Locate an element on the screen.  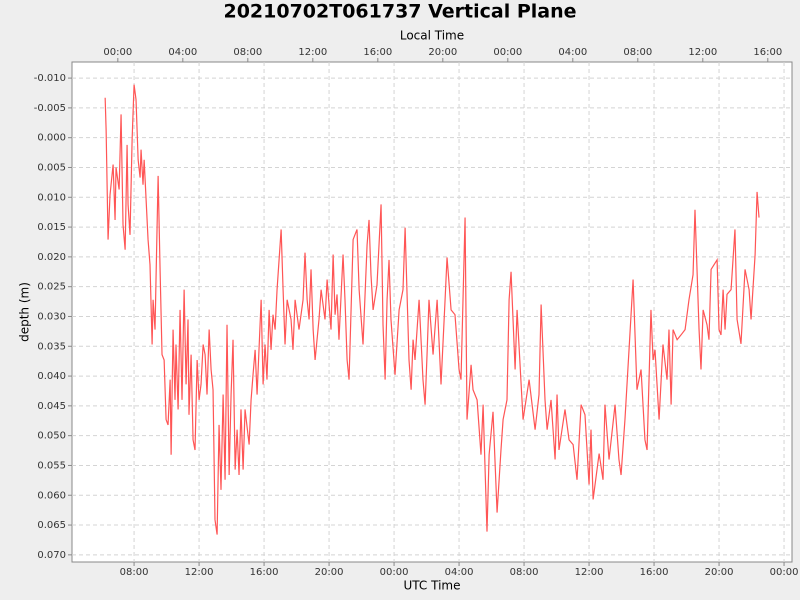
y-tick-label: 0.030 is located at coordinates (51, 316).